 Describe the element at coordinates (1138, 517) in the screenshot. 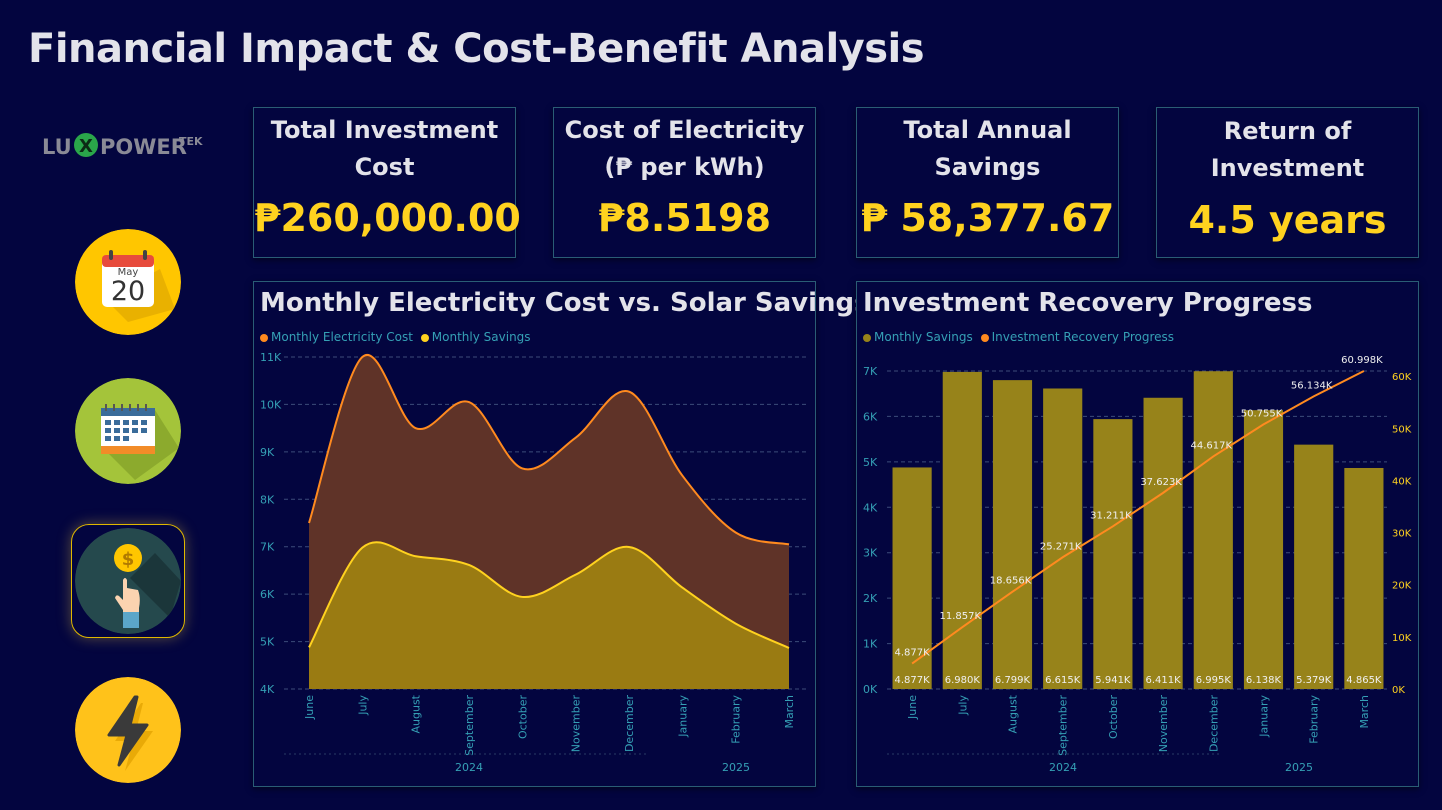

I see `series-line-investment-recovery` at that location.